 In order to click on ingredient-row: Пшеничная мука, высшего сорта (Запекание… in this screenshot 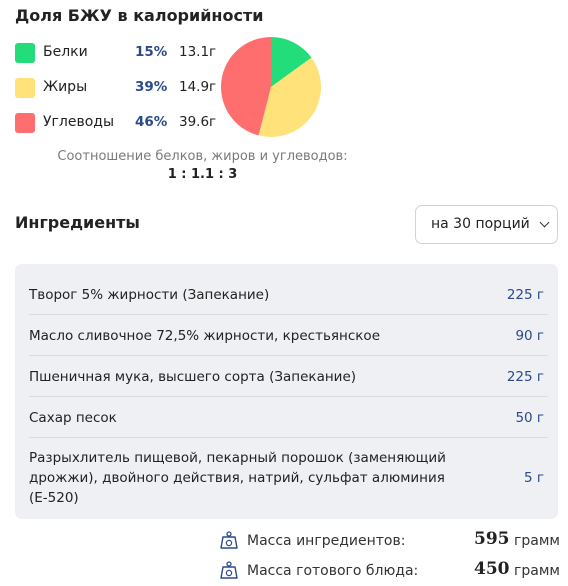, I will do `click(288, 376)`.